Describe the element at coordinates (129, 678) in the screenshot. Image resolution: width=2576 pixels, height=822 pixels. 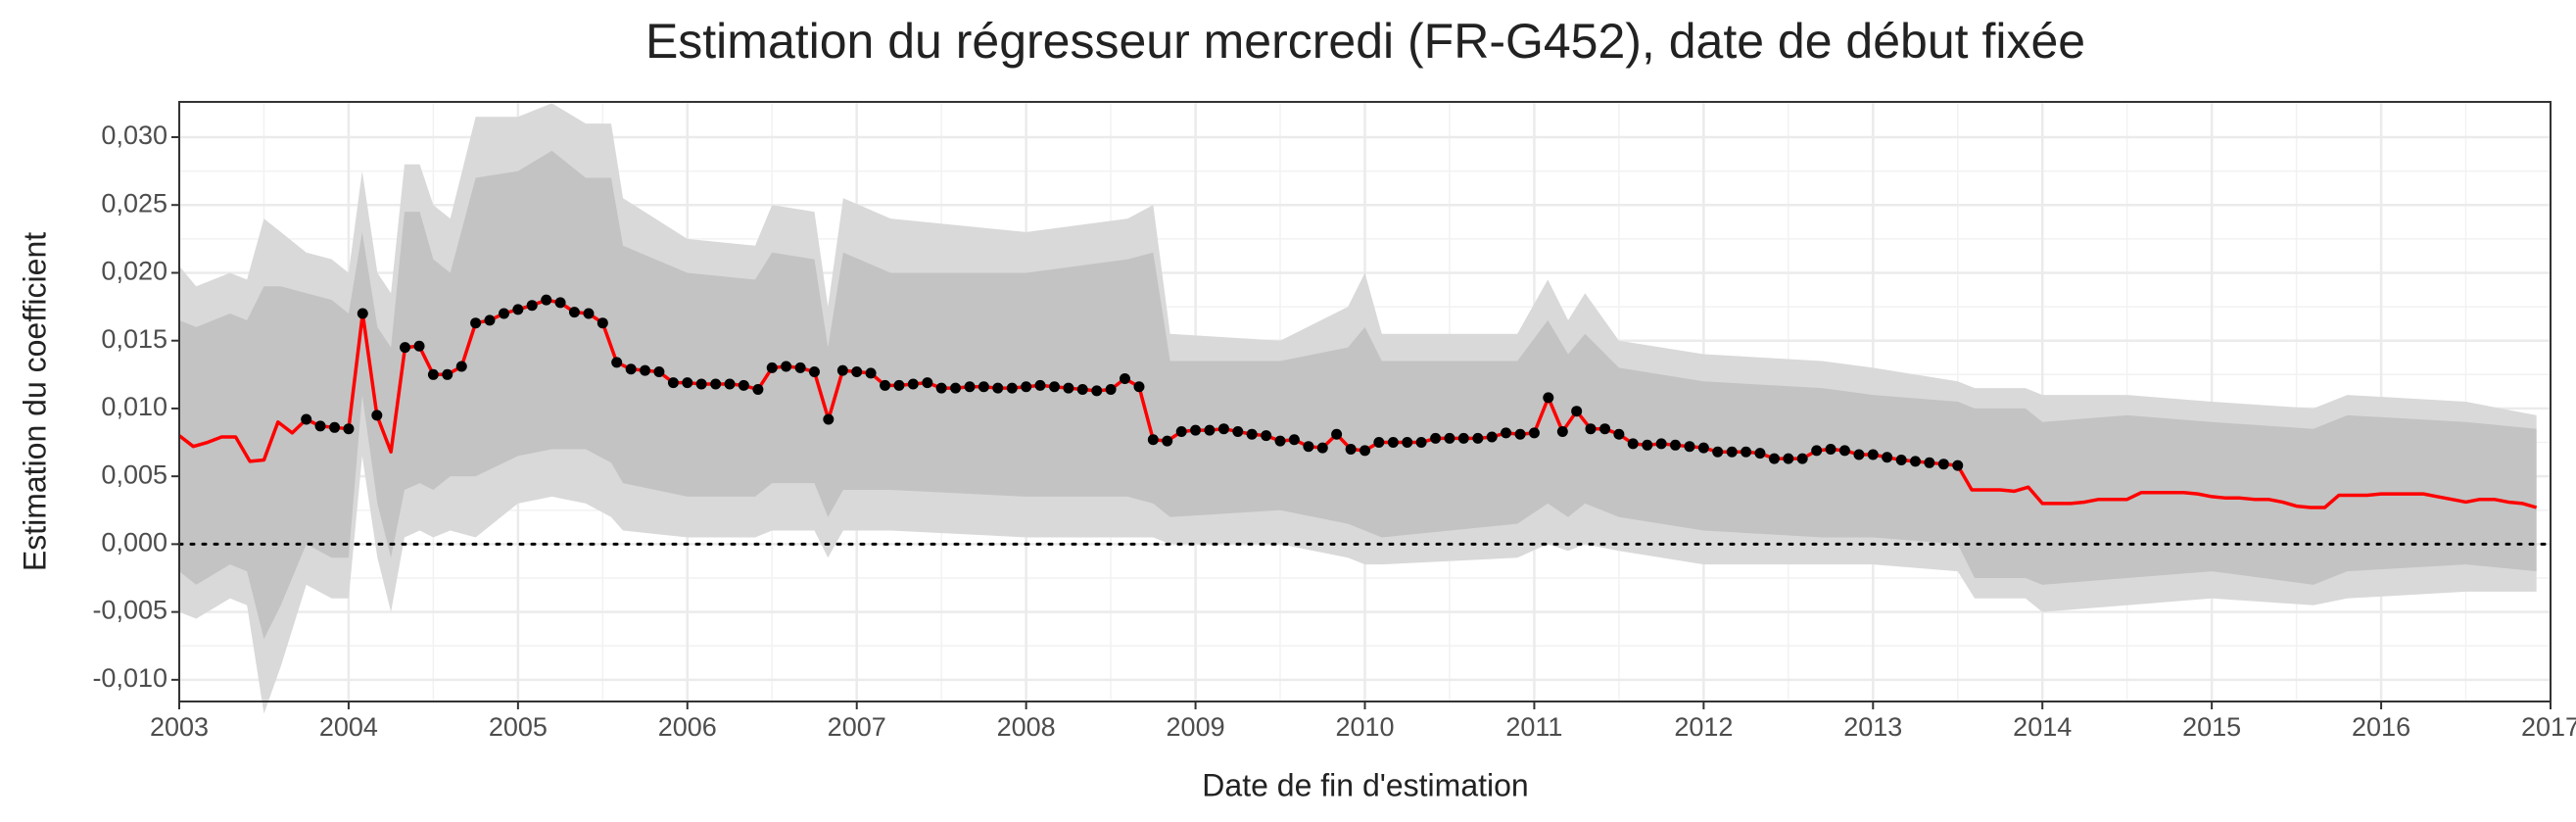
I see `y-tick-label: -0,010` at that location.